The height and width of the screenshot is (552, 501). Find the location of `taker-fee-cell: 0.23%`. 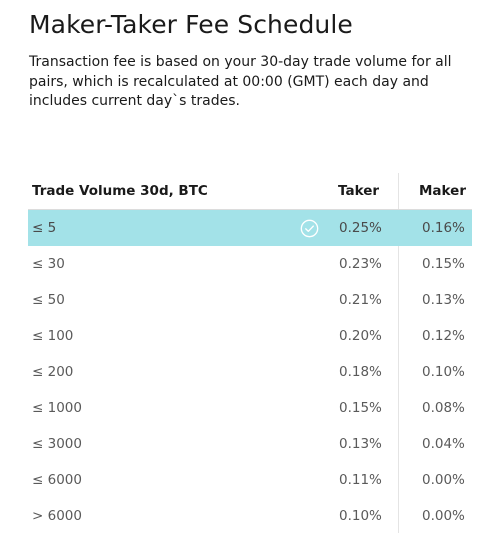

taker-fee-cell: 0.23% is located at coordinates (360, 264).